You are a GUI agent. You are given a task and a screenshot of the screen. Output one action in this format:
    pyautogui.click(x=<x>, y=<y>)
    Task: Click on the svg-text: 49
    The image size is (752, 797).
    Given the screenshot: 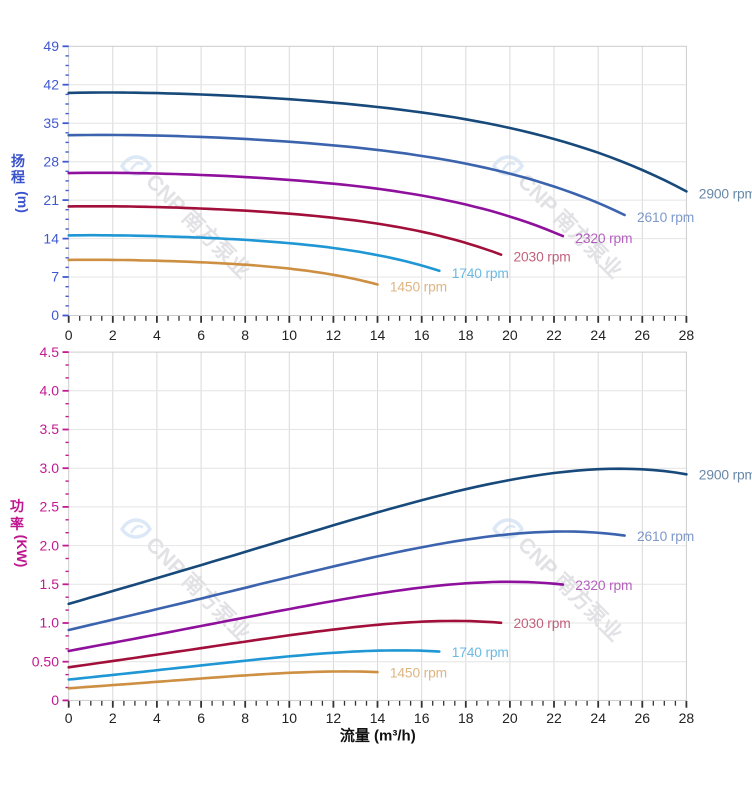 What is the action you would take?
    pyautogui.click(x=51, y=46)
    